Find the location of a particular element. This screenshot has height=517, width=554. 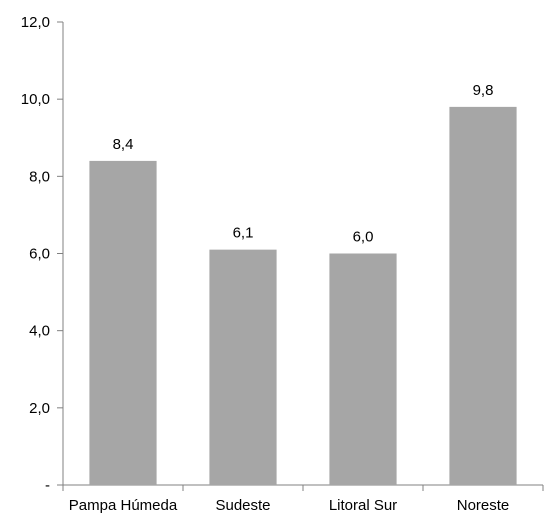

x-category-label: Litoral Sur is located at coordinates (363, 505).